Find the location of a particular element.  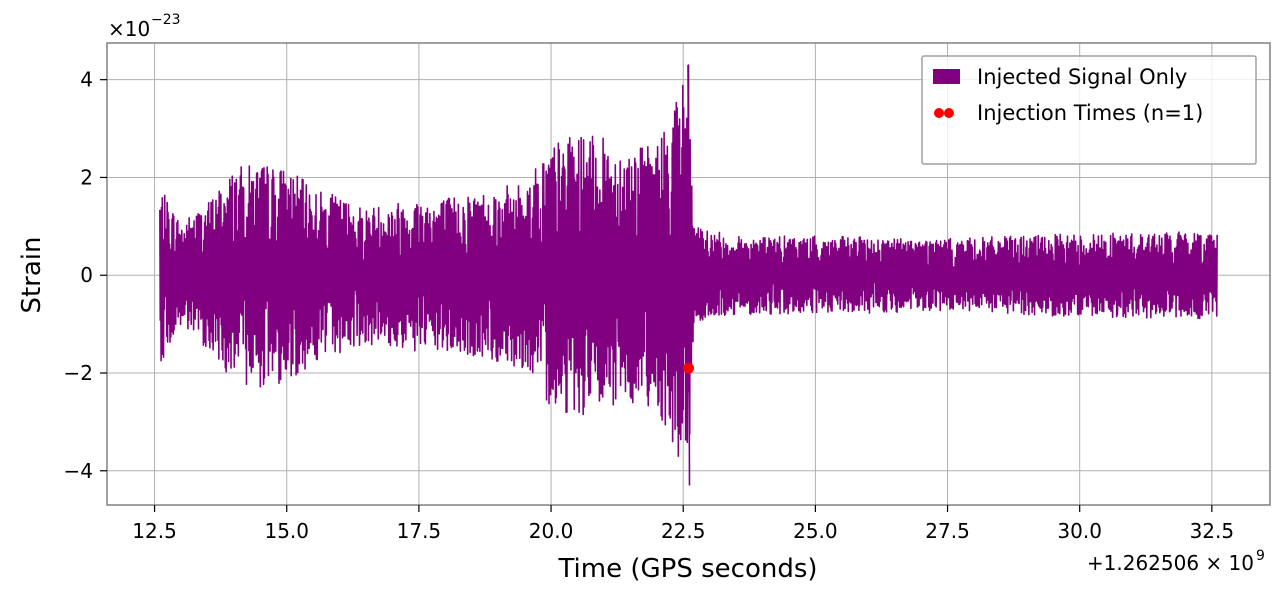

x-tick-label: 30.0 is located at coordinates (1079, 531).